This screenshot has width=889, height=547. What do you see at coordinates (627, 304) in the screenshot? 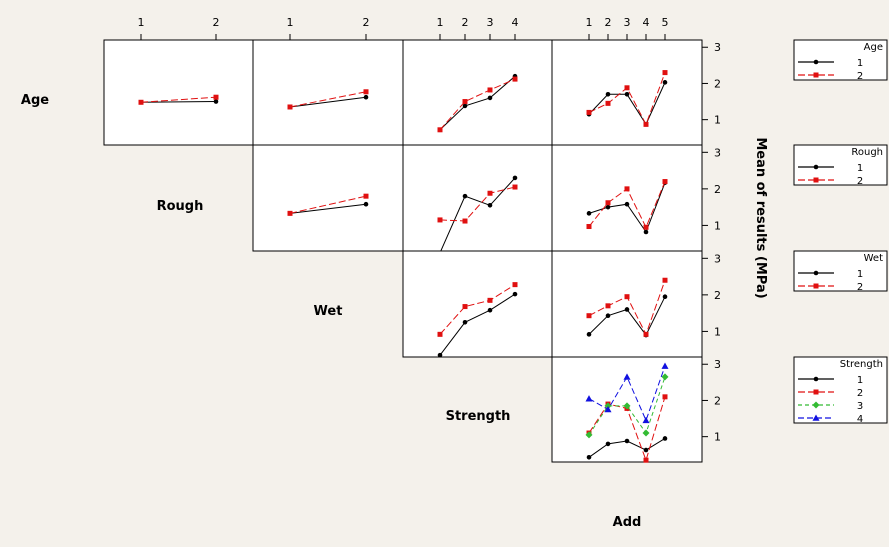
I see `panel-wet-by-add` at bounding box center [627, 304].